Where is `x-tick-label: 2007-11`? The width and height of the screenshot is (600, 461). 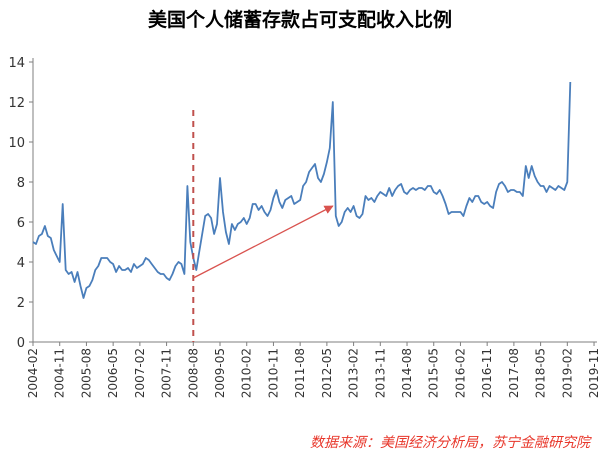 x-tick-label: 2007-11 is located at coordinates (167, 373).